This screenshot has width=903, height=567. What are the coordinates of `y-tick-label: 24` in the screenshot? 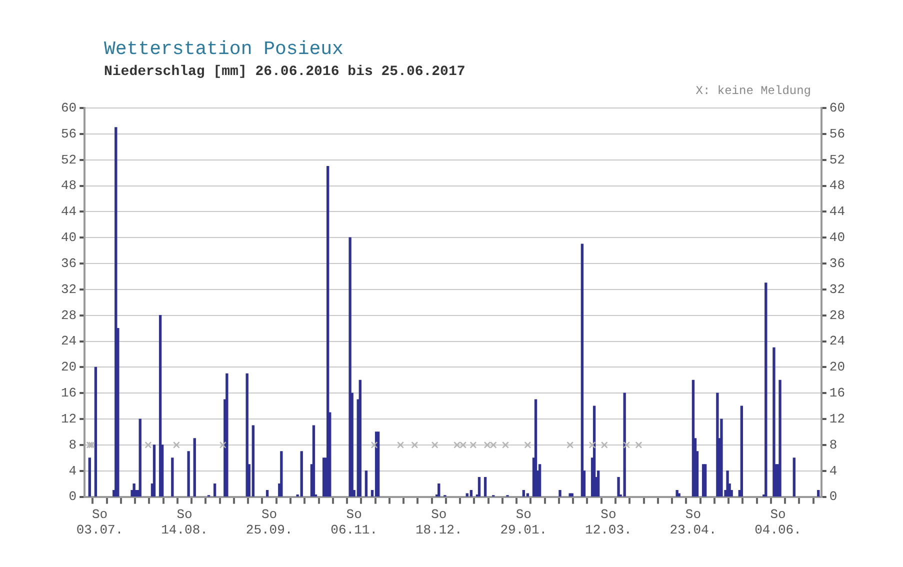 It's located at (68, 341).